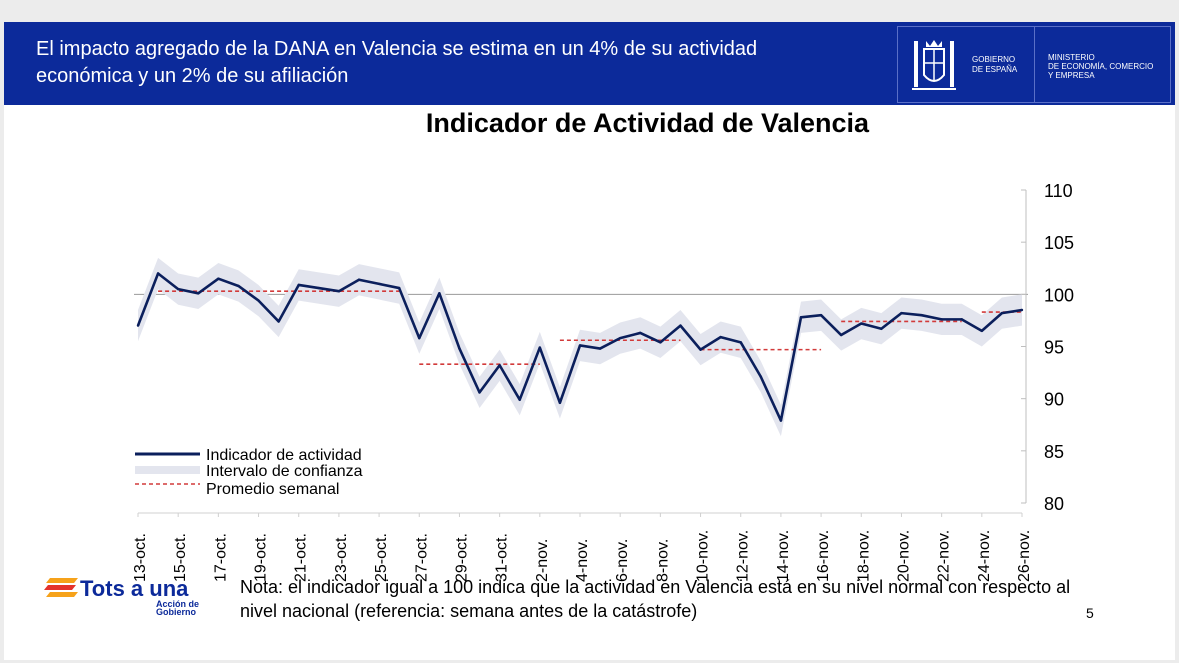 The height and width of the screenshot is (663, 1179). What do you see at coordinates (995, 64) in the screenshot?
I see `gobierno-text: GOBIERNO DE ESPAÑA` at bounding box center [995, 64].